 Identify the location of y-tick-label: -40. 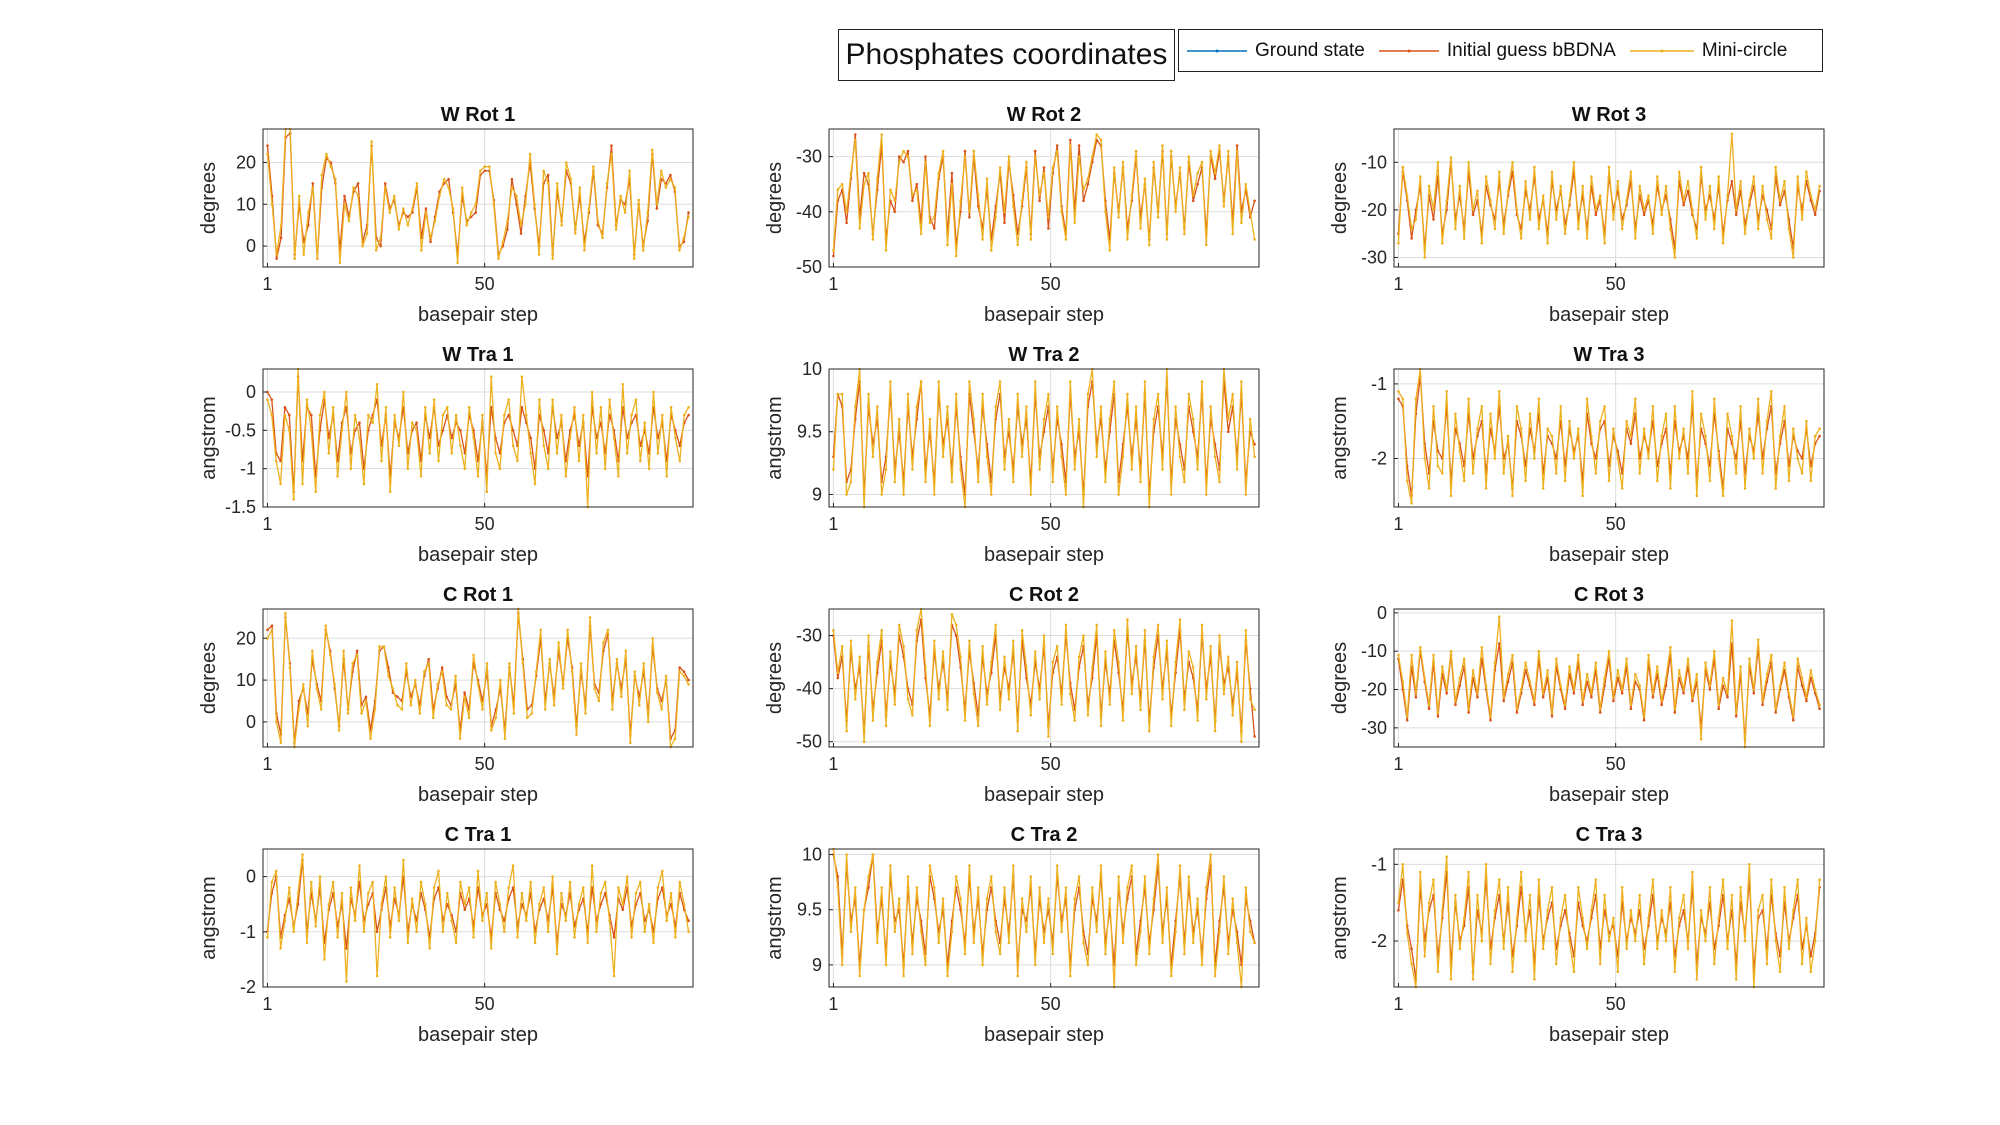
(809, 689).